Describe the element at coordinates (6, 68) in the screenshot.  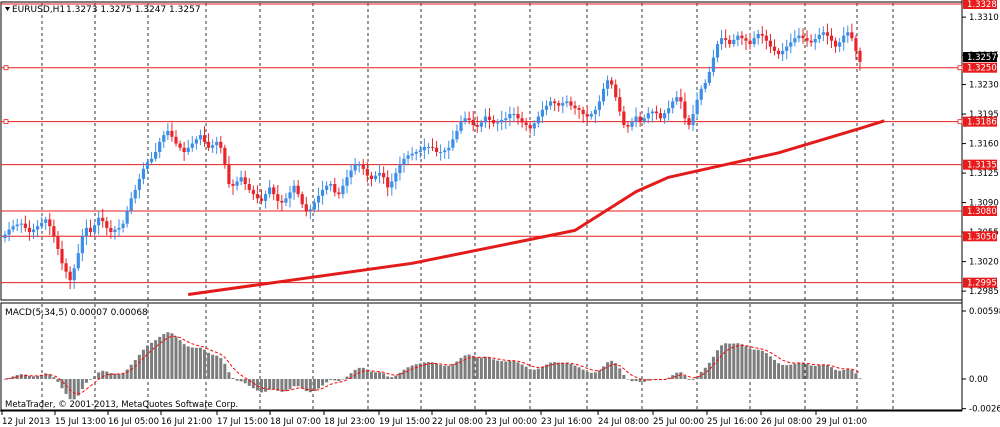
I see `level-handle` at that location.